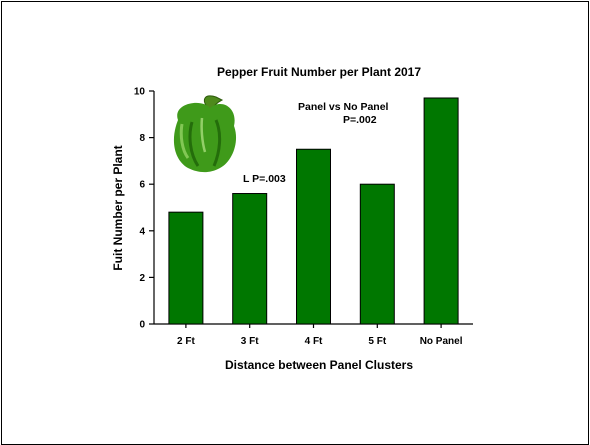 The image size is (590, 445). Describe the element at coordinates (250, 259) in the screenshot. I see `bar-3-ft` at that location.